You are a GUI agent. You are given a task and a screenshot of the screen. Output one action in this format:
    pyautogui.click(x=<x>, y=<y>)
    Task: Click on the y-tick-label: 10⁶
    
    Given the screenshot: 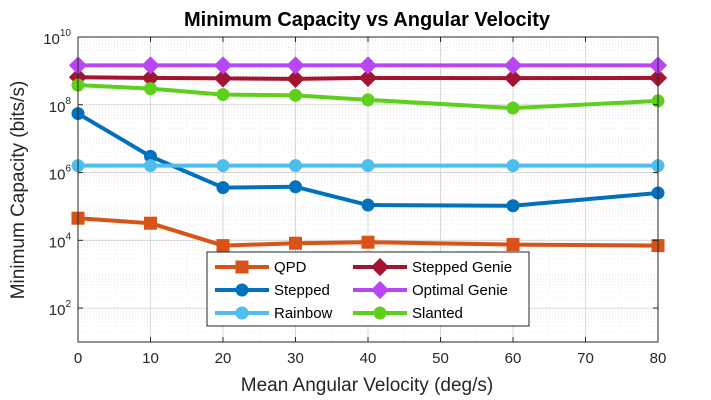 What is the action you would take?
    pyautogui.click(x=60, y=174)
    